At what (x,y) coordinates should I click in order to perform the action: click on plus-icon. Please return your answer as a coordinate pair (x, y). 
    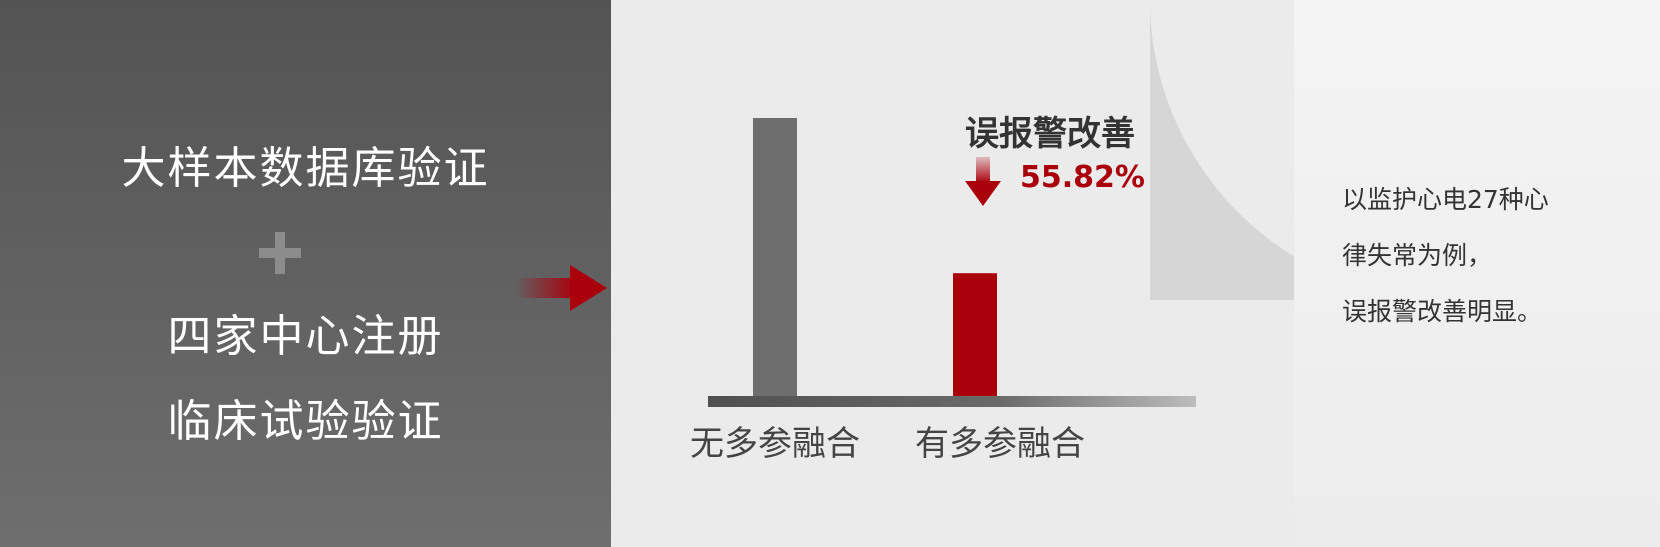
    Looking at the image, I should click on (280, 253).